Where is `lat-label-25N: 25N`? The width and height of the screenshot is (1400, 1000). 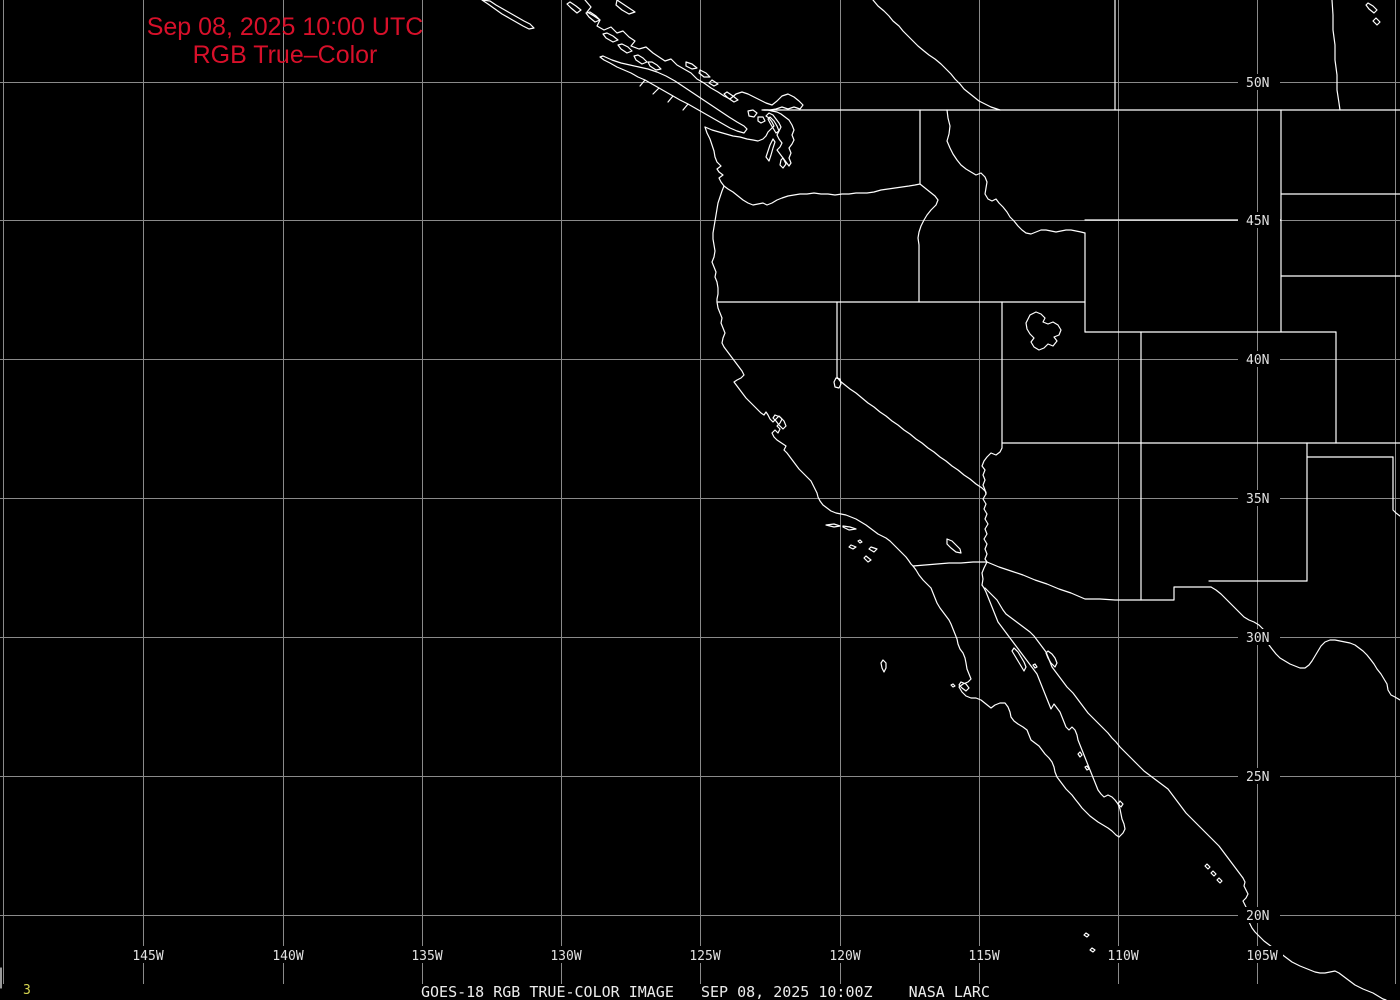 lat-label-25N: 25N is located at coordinates (1257, 777).